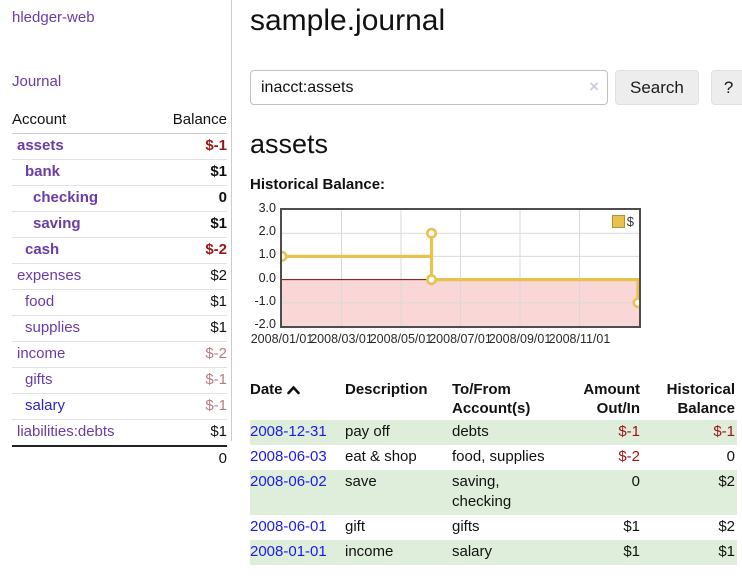  I want to click on date-column-header: Date, so click(297, 399).